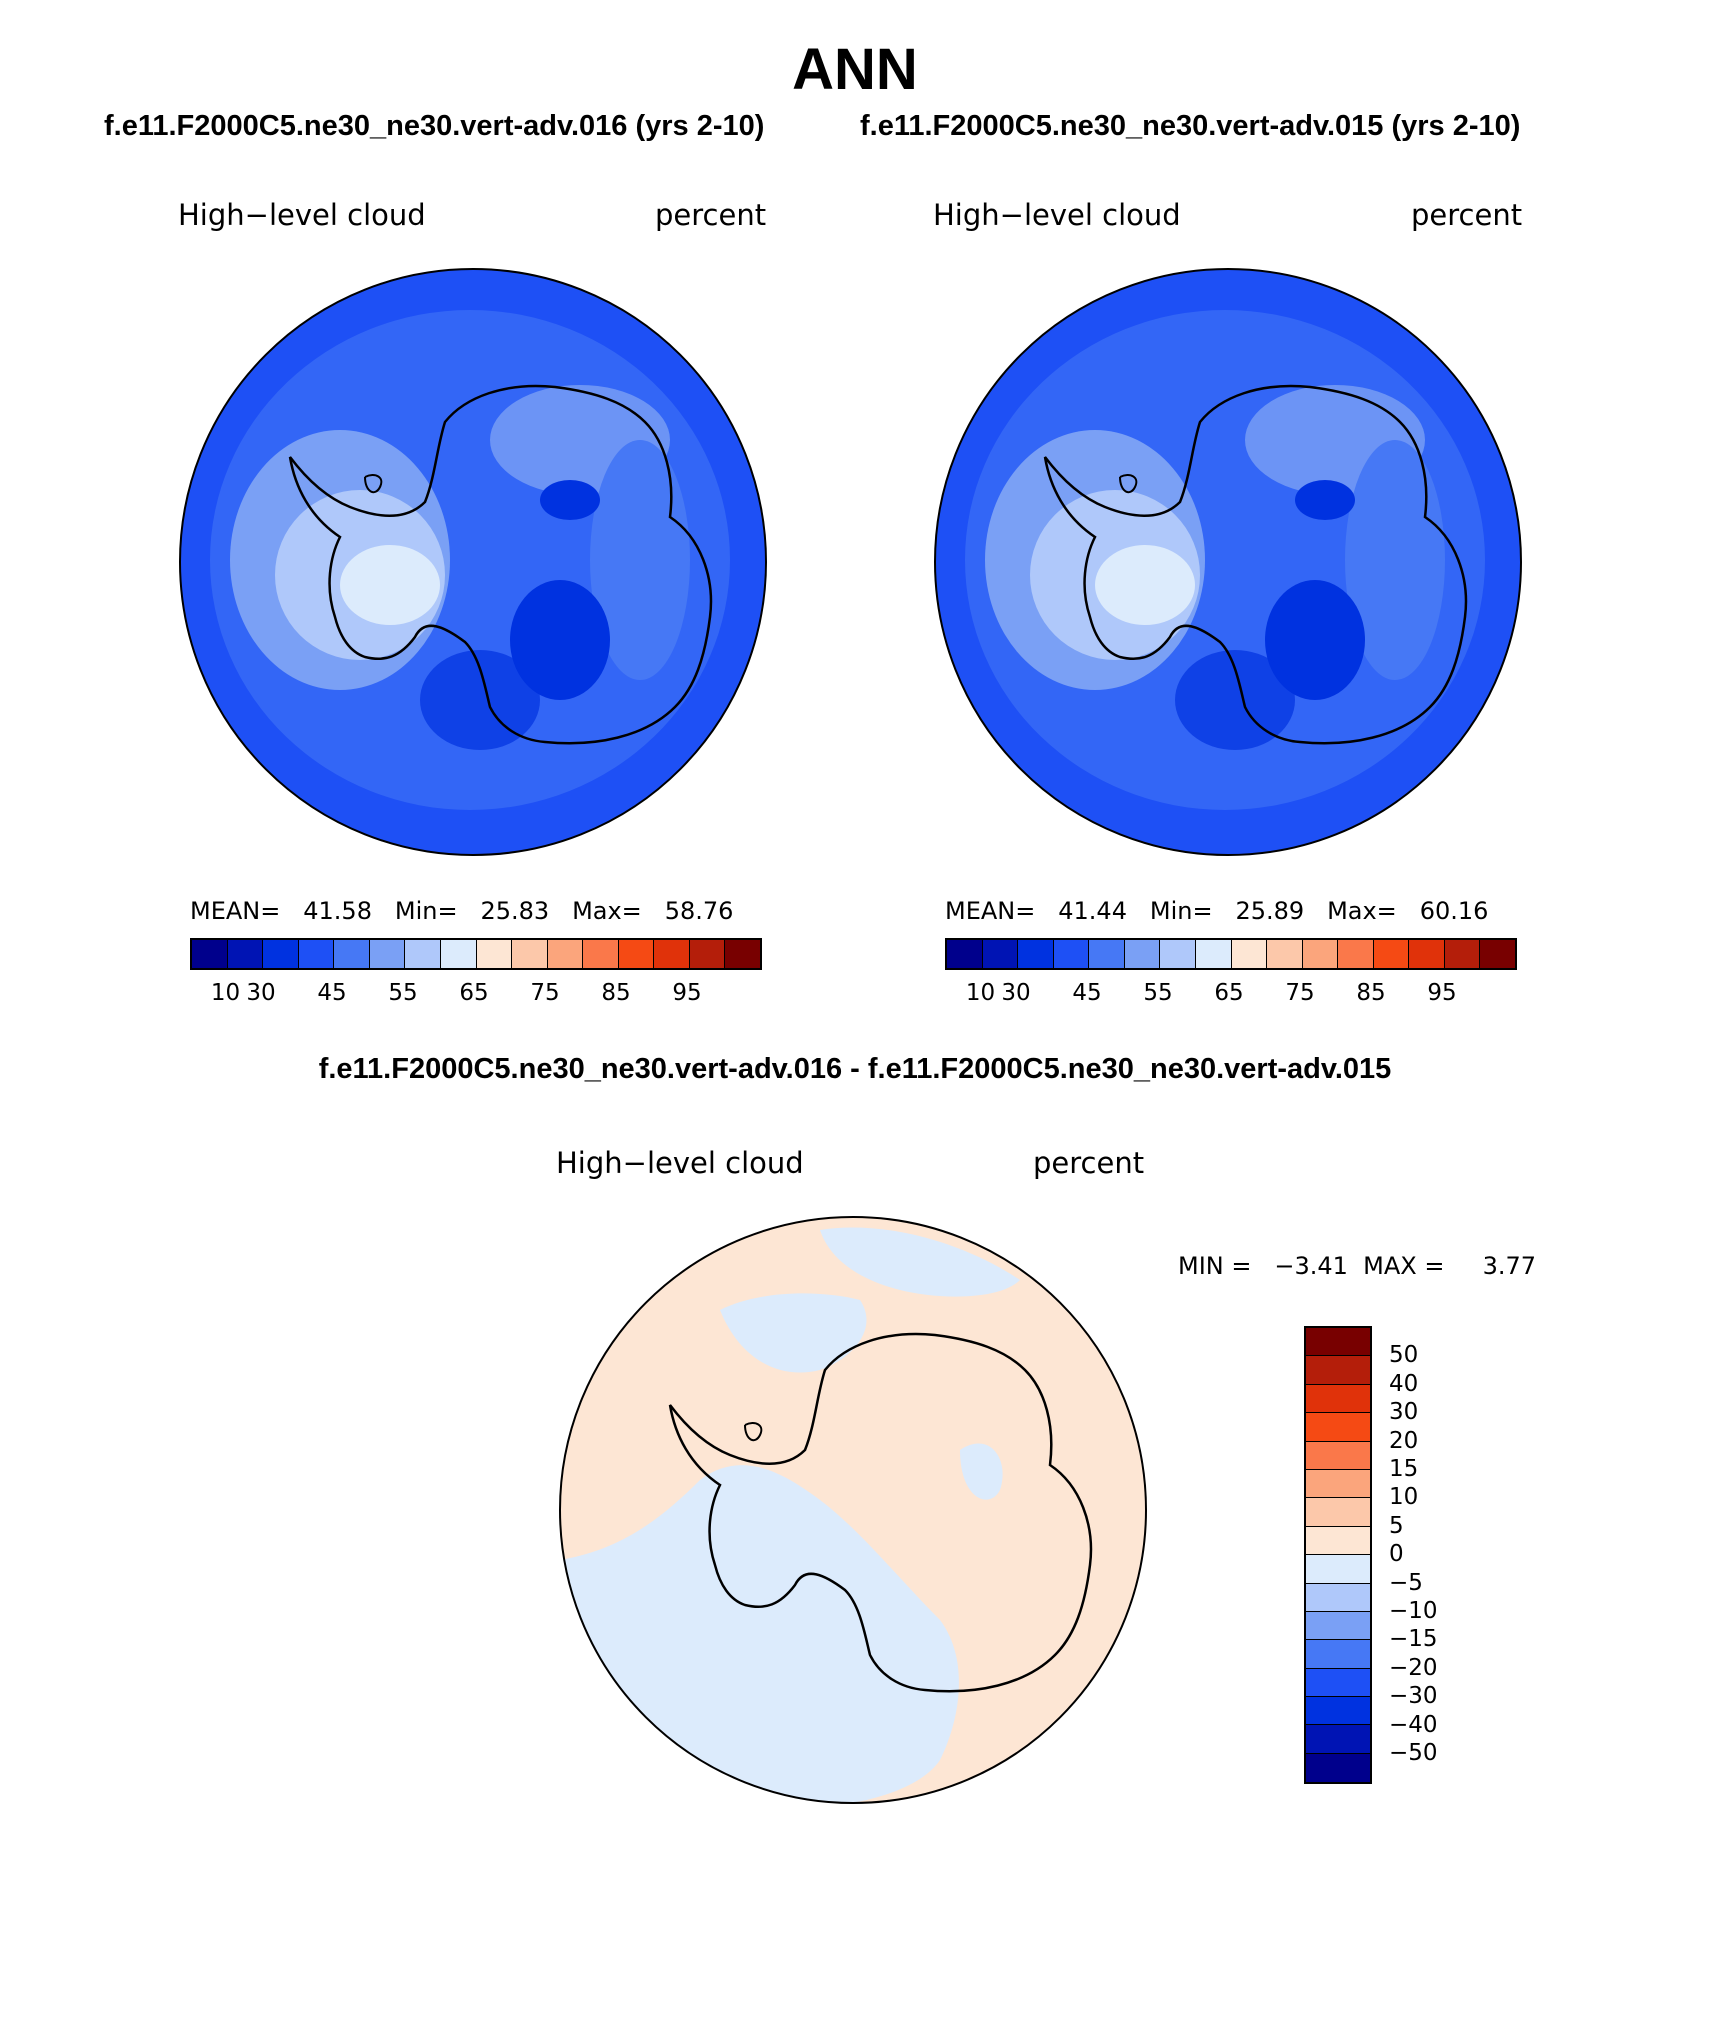 Image resolution: width=1710 pixels, height=2033 pixels. I want to click on map-right-border, so click(1228, 562).